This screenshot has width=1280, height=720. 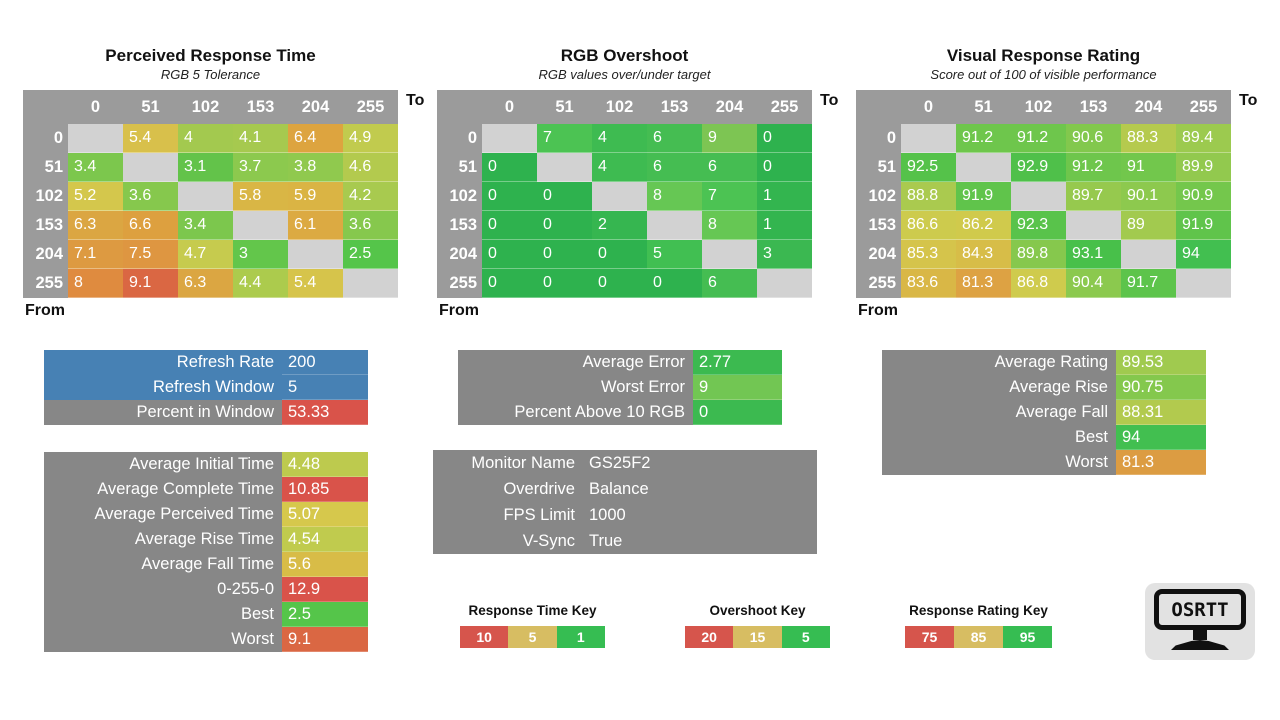 What do you see at coordinates (260, 283) in the screenshot?
I see `heatmap-cell: 4.4` at bounding box center [260, 283].